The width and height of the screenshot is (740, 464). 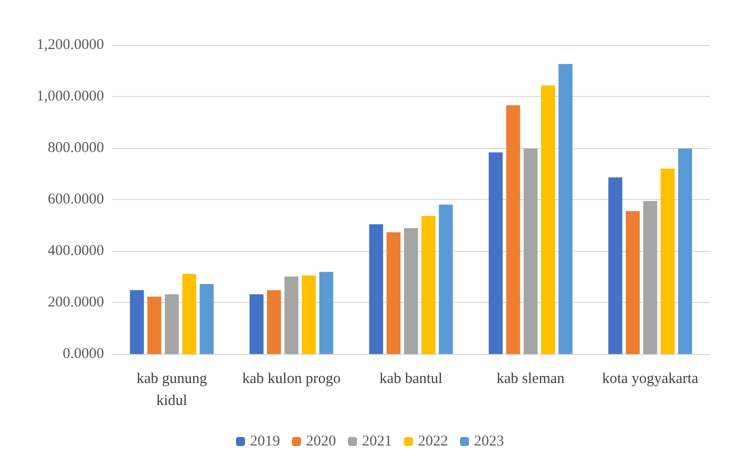 I want to click on x-tick-label: kota yogyakarta, so click(x=650, y=379).